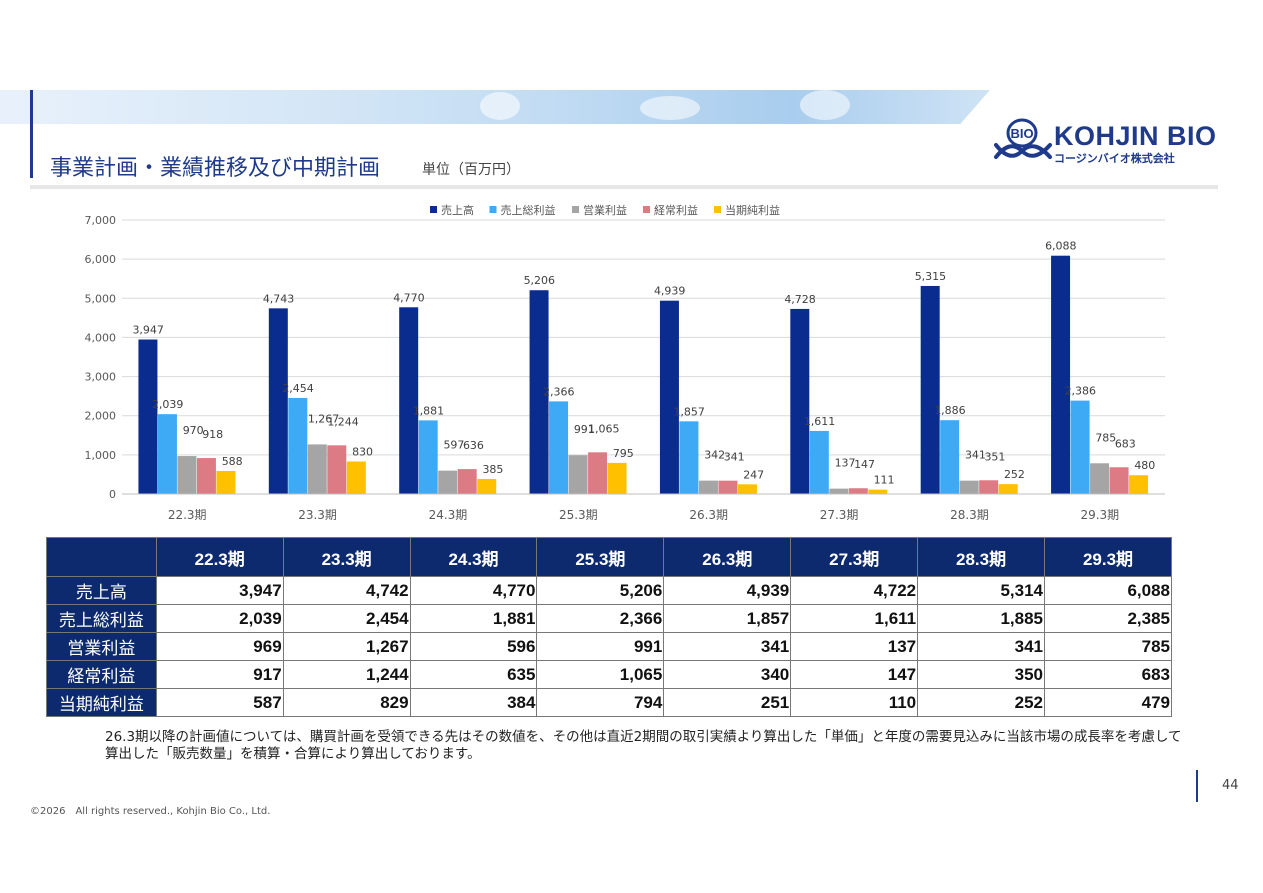  I want to click on table-cell: 4,939, so click(727, 590).